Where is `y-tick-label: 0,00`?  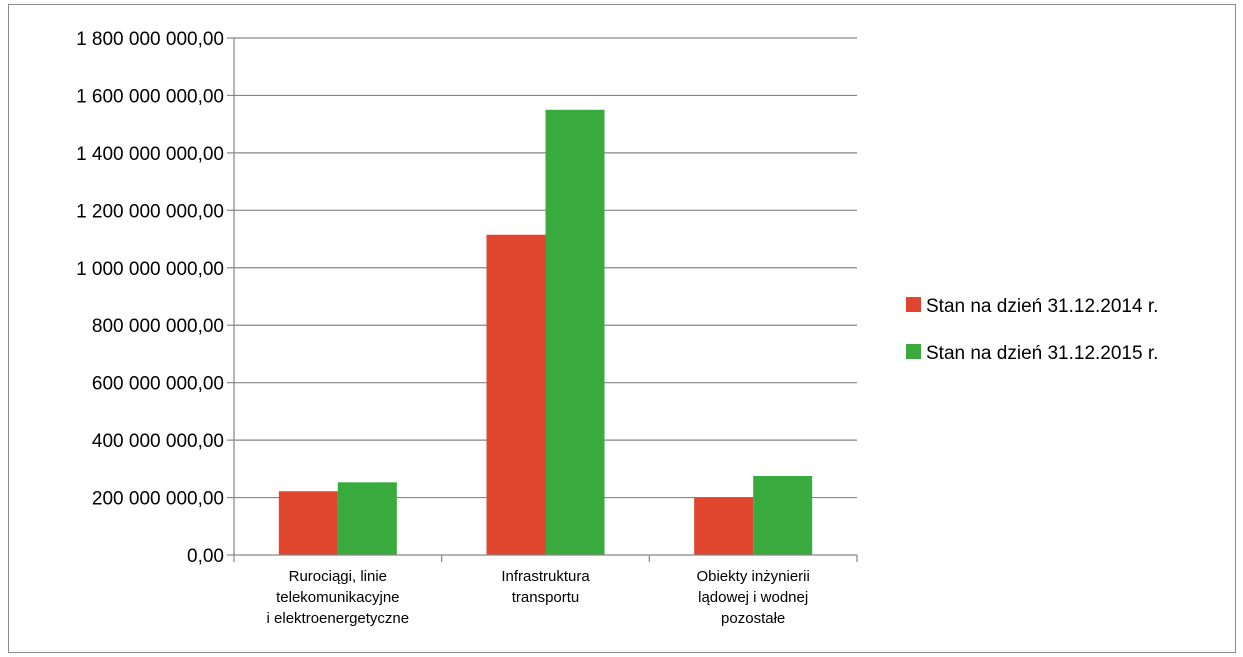 y-tick-label: 0,00 is located at coordinates (205, 556).